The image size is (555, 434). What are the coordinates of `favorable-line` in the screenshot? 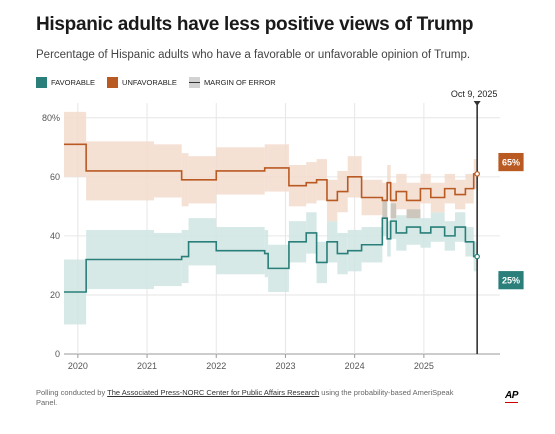 It's located at (271, 255).